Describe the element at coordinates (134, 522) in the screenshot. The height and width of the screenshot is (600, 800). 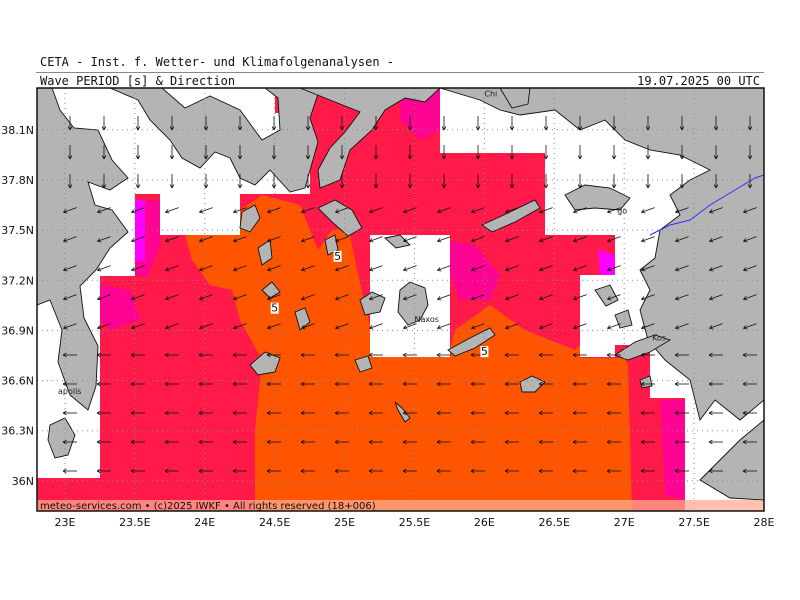
I see `lon-tick-label-1: 23.5E` at that location.